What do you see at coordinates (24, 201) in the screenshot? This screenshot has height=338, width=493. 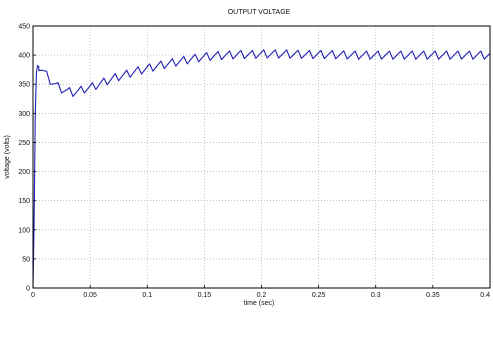 I see `y-tick-label: 150` at bounding box center [24, 201].